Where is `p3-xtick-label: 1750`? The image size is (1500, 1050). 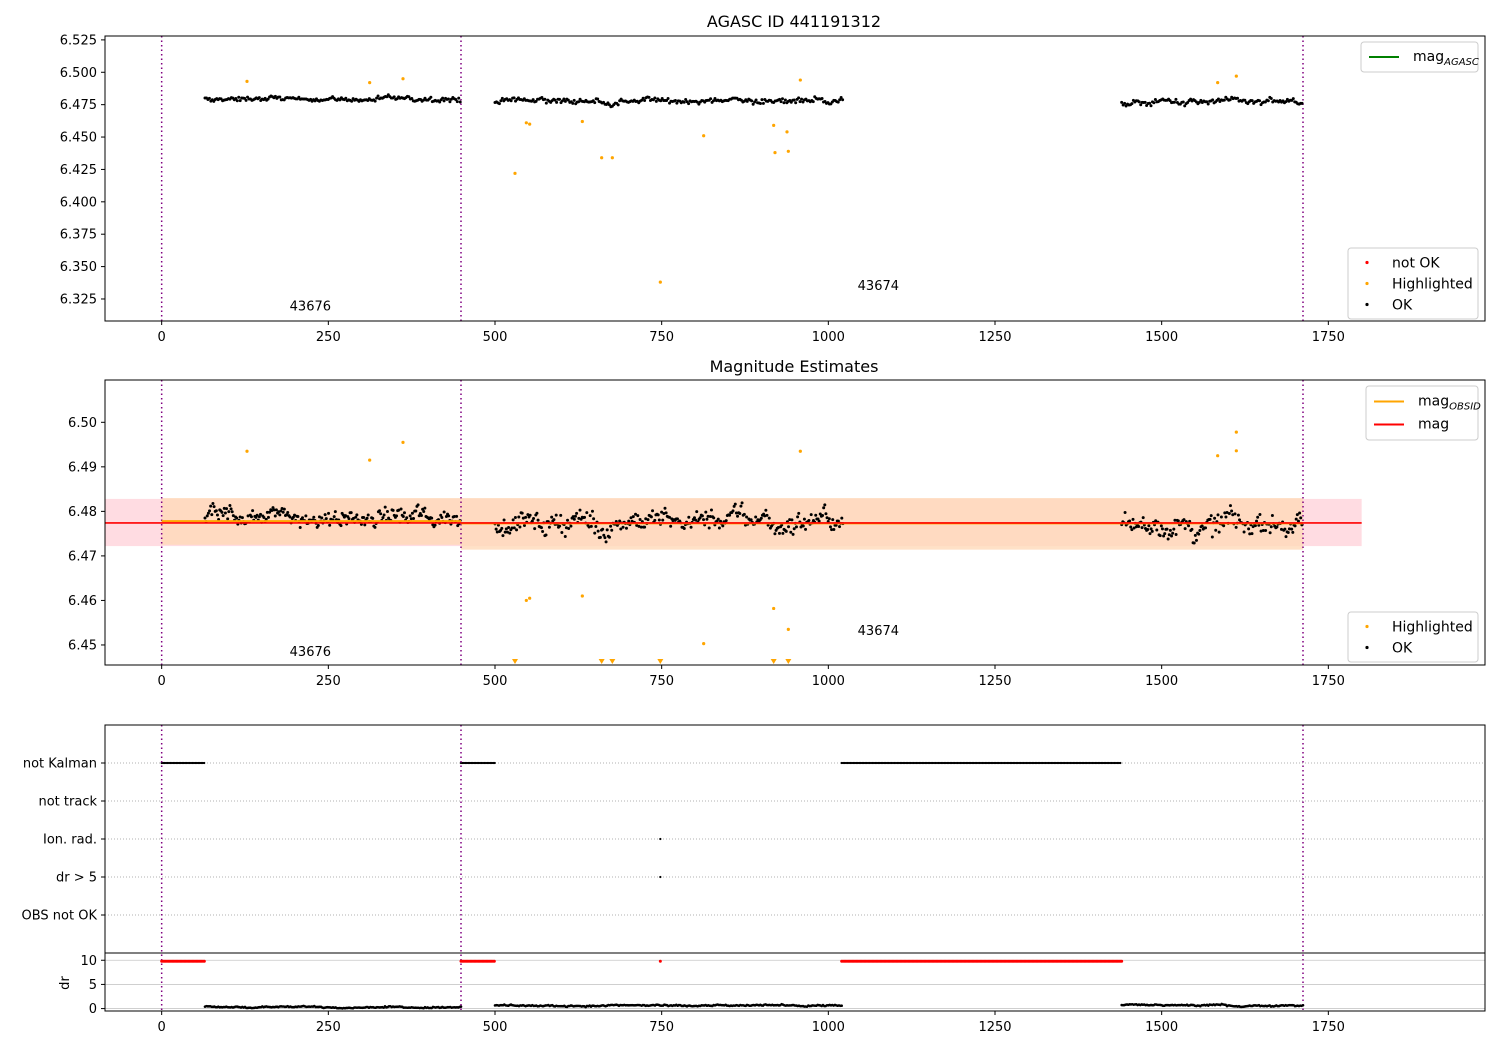 p3-xtick-label: 1750 is located at coordinates (1328, 1027).